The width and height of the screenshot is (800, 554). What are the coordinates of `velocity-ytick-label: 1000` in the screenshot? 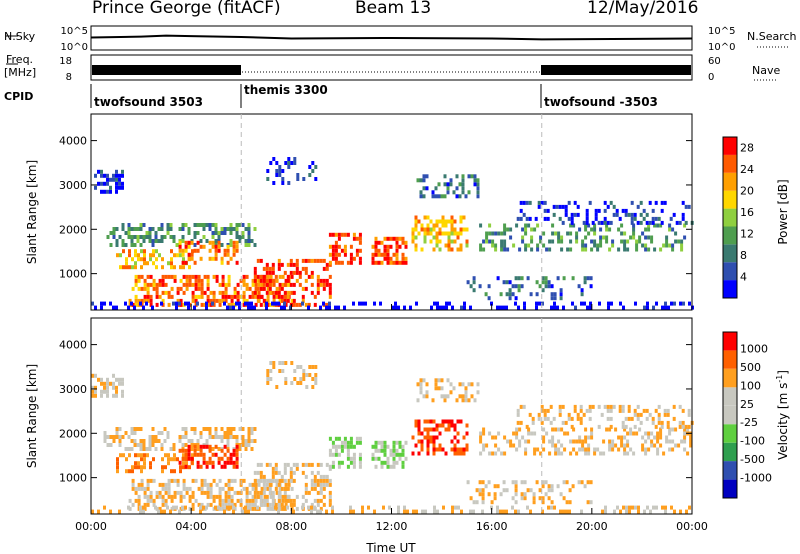 It's located at (73, 478).